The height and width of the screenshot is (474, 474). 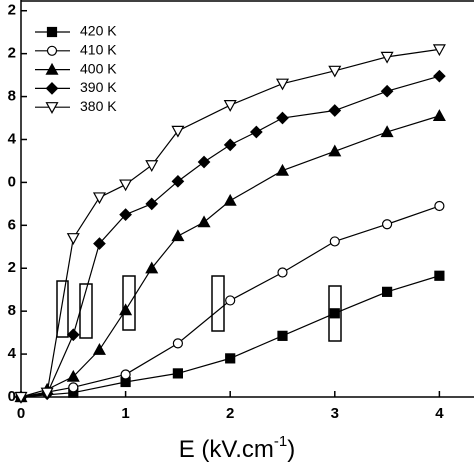 I want to click on legend-label: 380 K, so click(x=98, y=106).